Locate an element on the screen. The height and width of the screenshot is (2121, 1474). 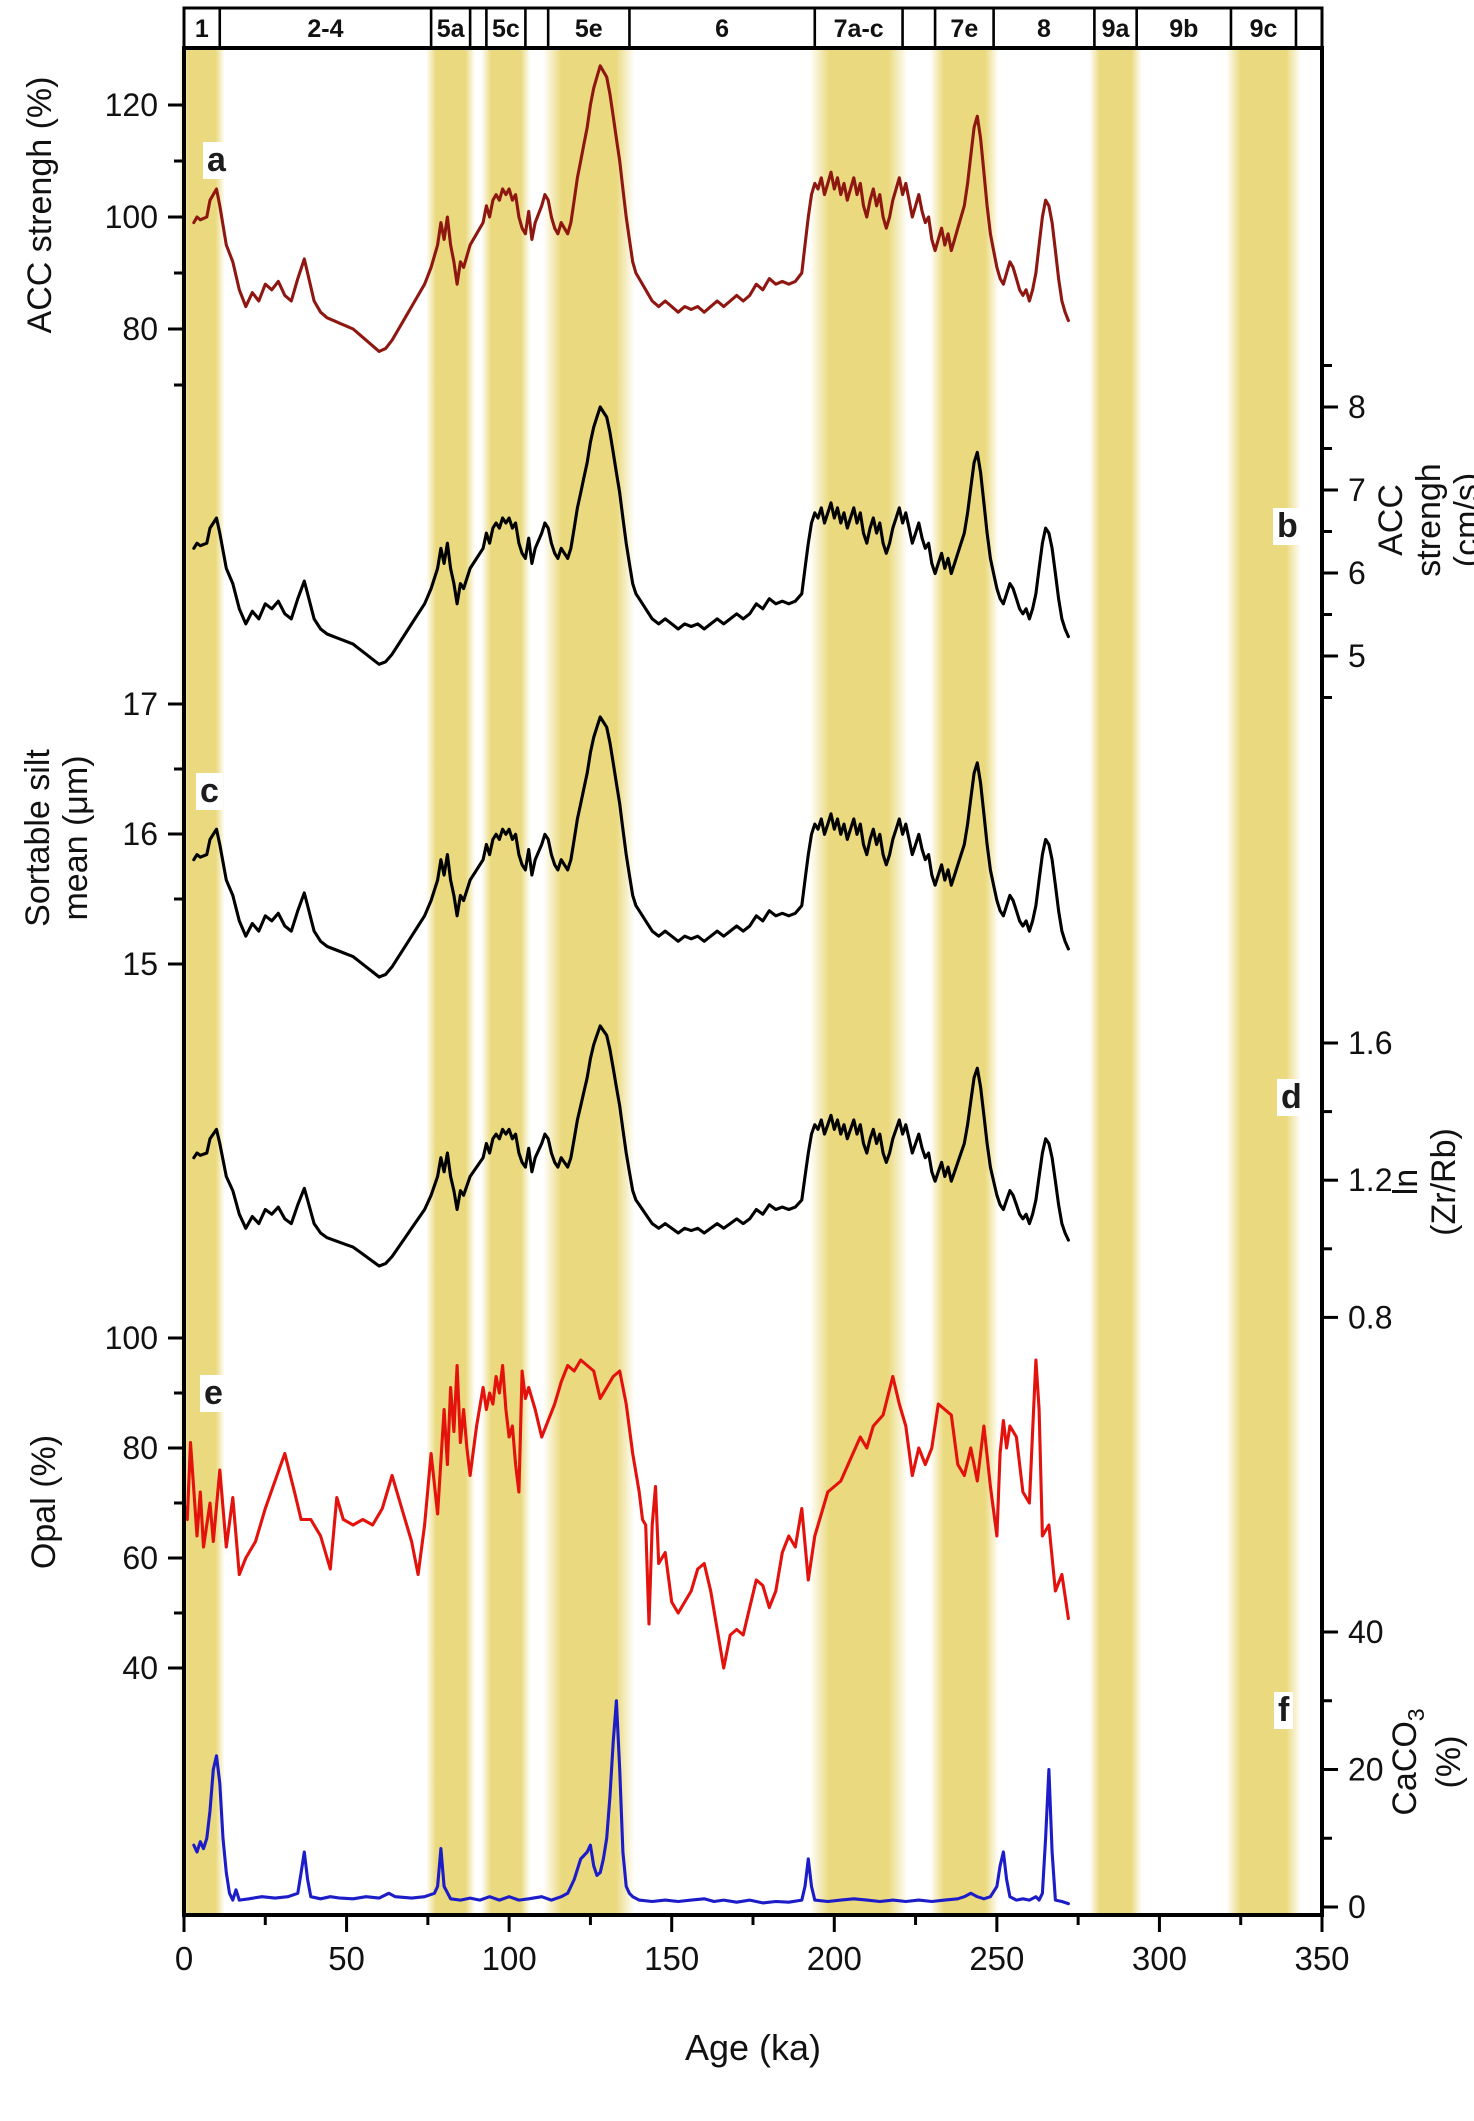
mis-stage-bar: 1 2-4 5a 5c 5e 6 7a-c 7e 8 9a 9b 9c is located at coordinates (753, 28).